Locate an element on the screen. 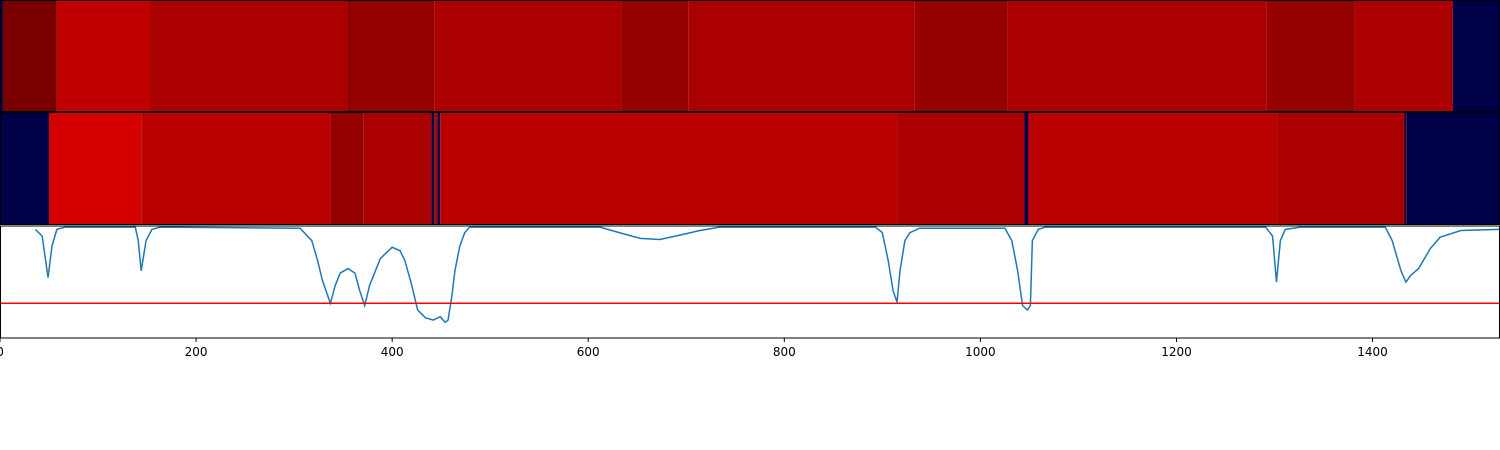 The image size is (1500, 450). x-tick-label: 1000 is located at coordinates (980, 352).